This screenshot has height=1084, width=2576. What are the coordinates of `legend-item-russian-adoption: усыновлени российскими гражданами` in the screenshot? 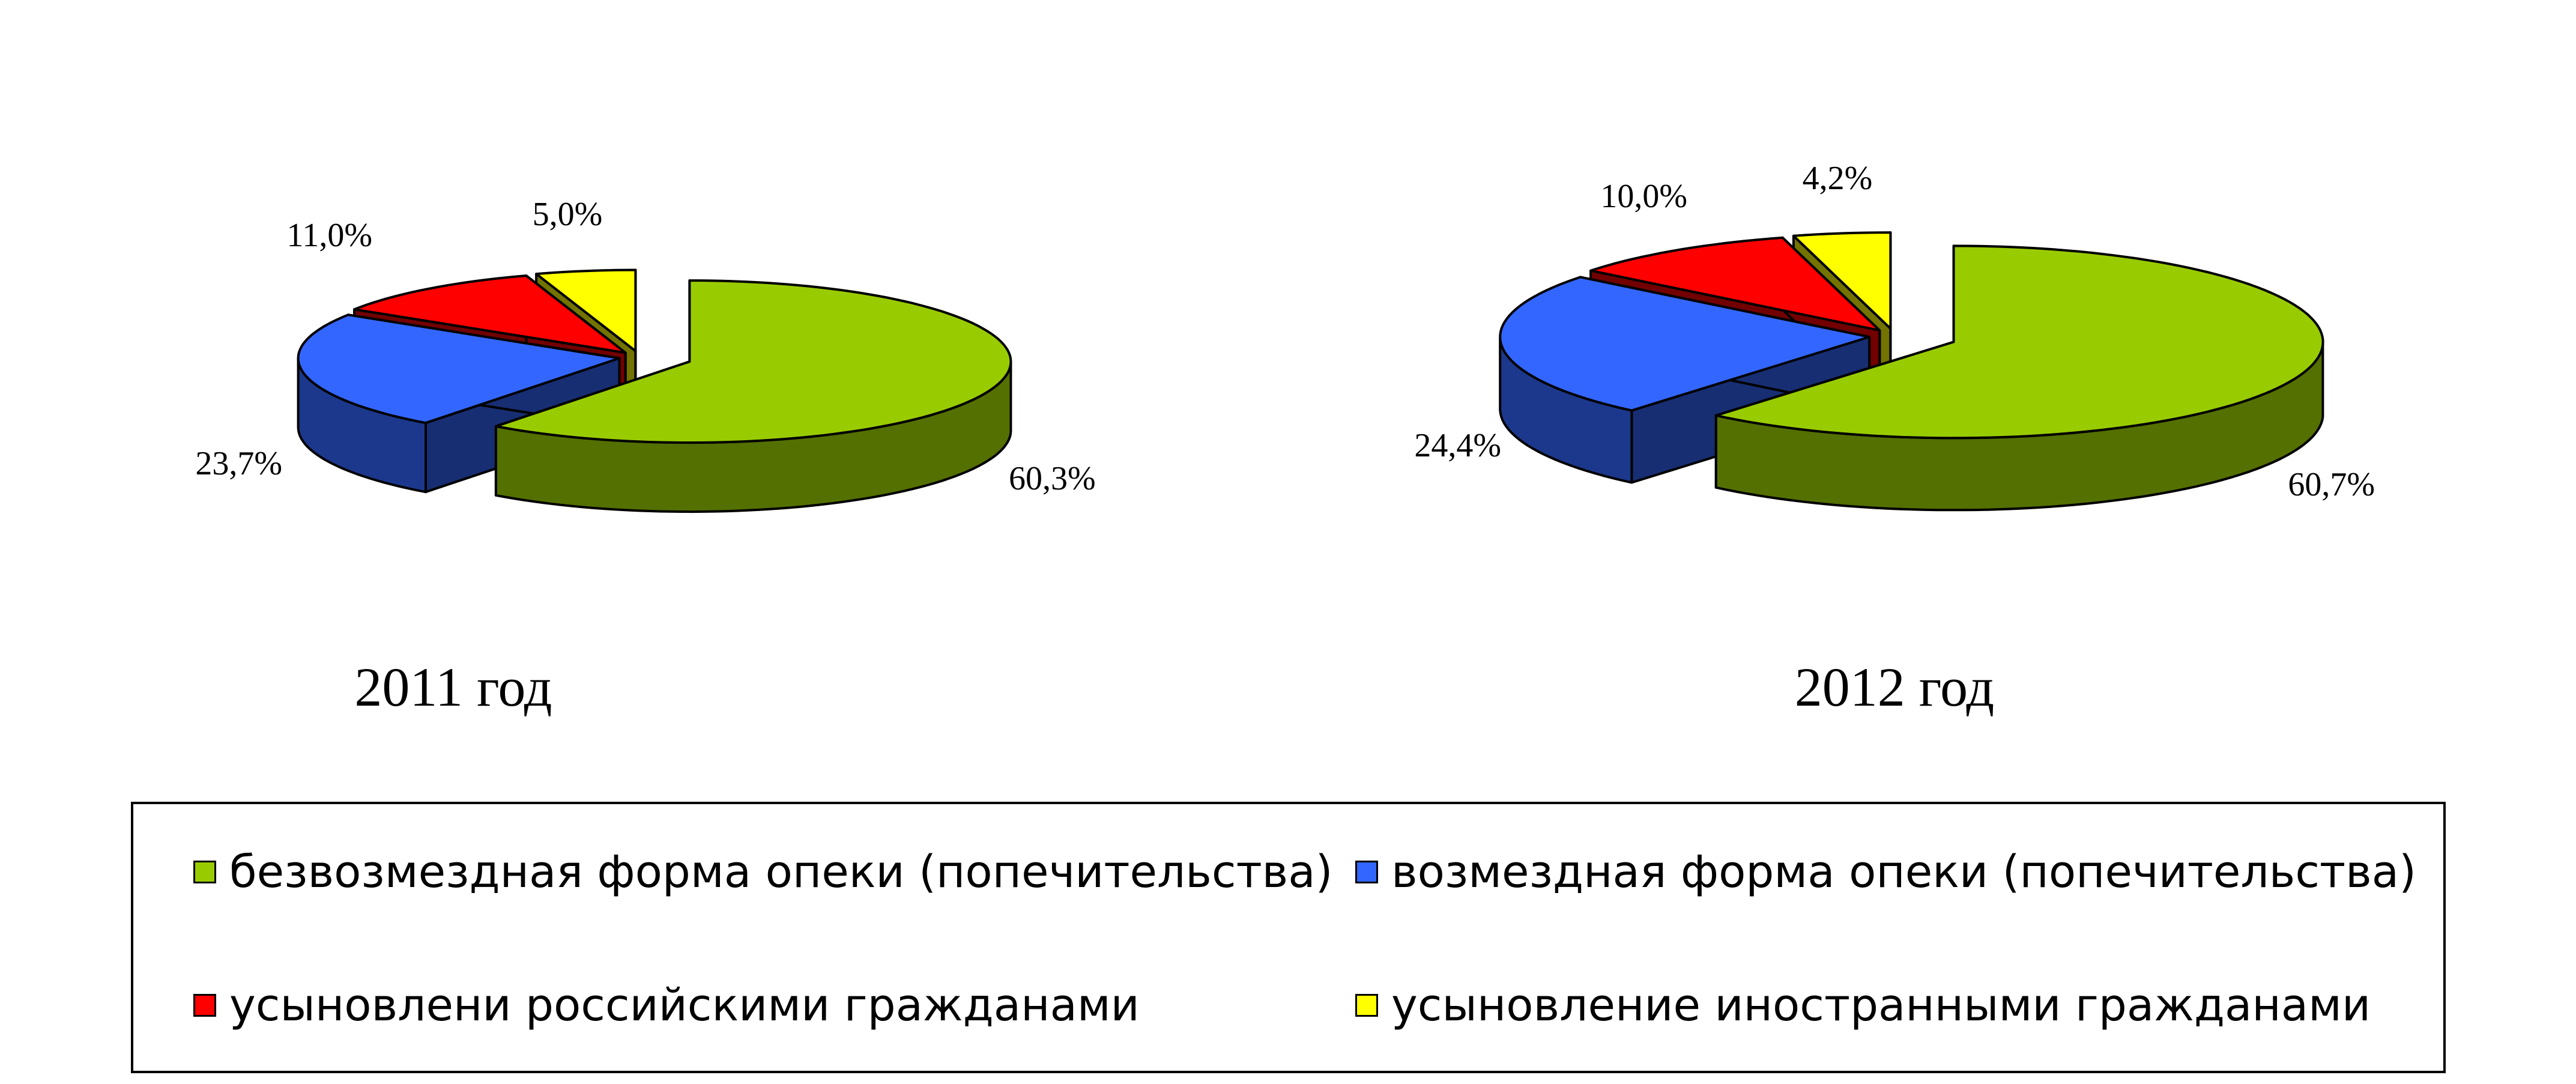 It's located at (666, 1005).